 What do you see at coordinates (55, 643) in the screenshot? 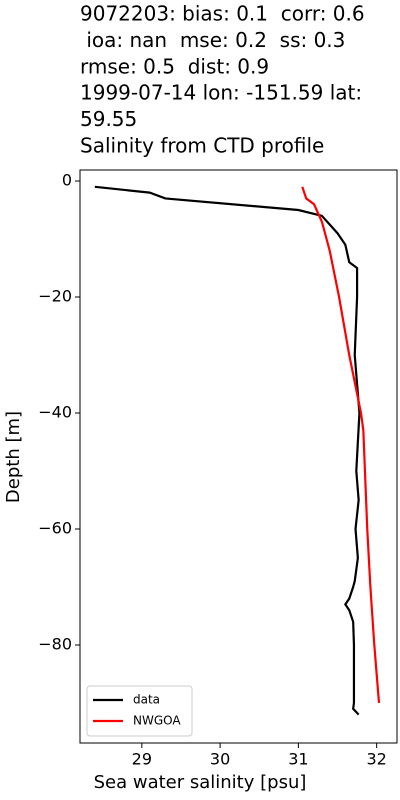
I see `y-tick-label: −80` at bounding box center [55, 643].